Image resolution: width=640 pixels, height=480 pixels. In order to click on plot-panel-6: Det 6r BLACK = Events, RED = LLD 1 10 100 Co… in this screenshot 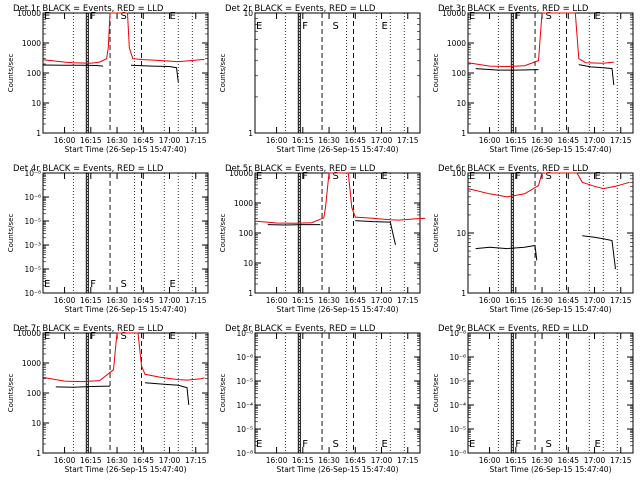, I will do `click(533, 239)`.